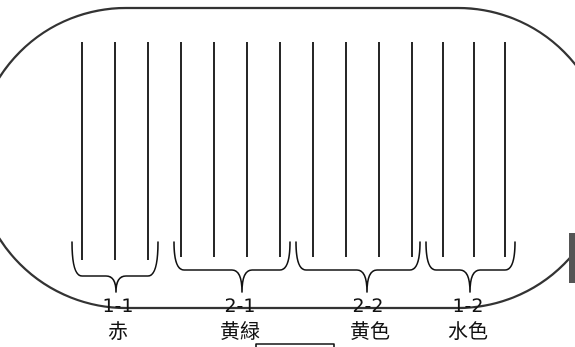 This screenshot has height=347, width=575. What do you see at coordinates (239, 306) in the screenshot?
I see `group-code-label: 2-1` at bounding box center [239, 306].